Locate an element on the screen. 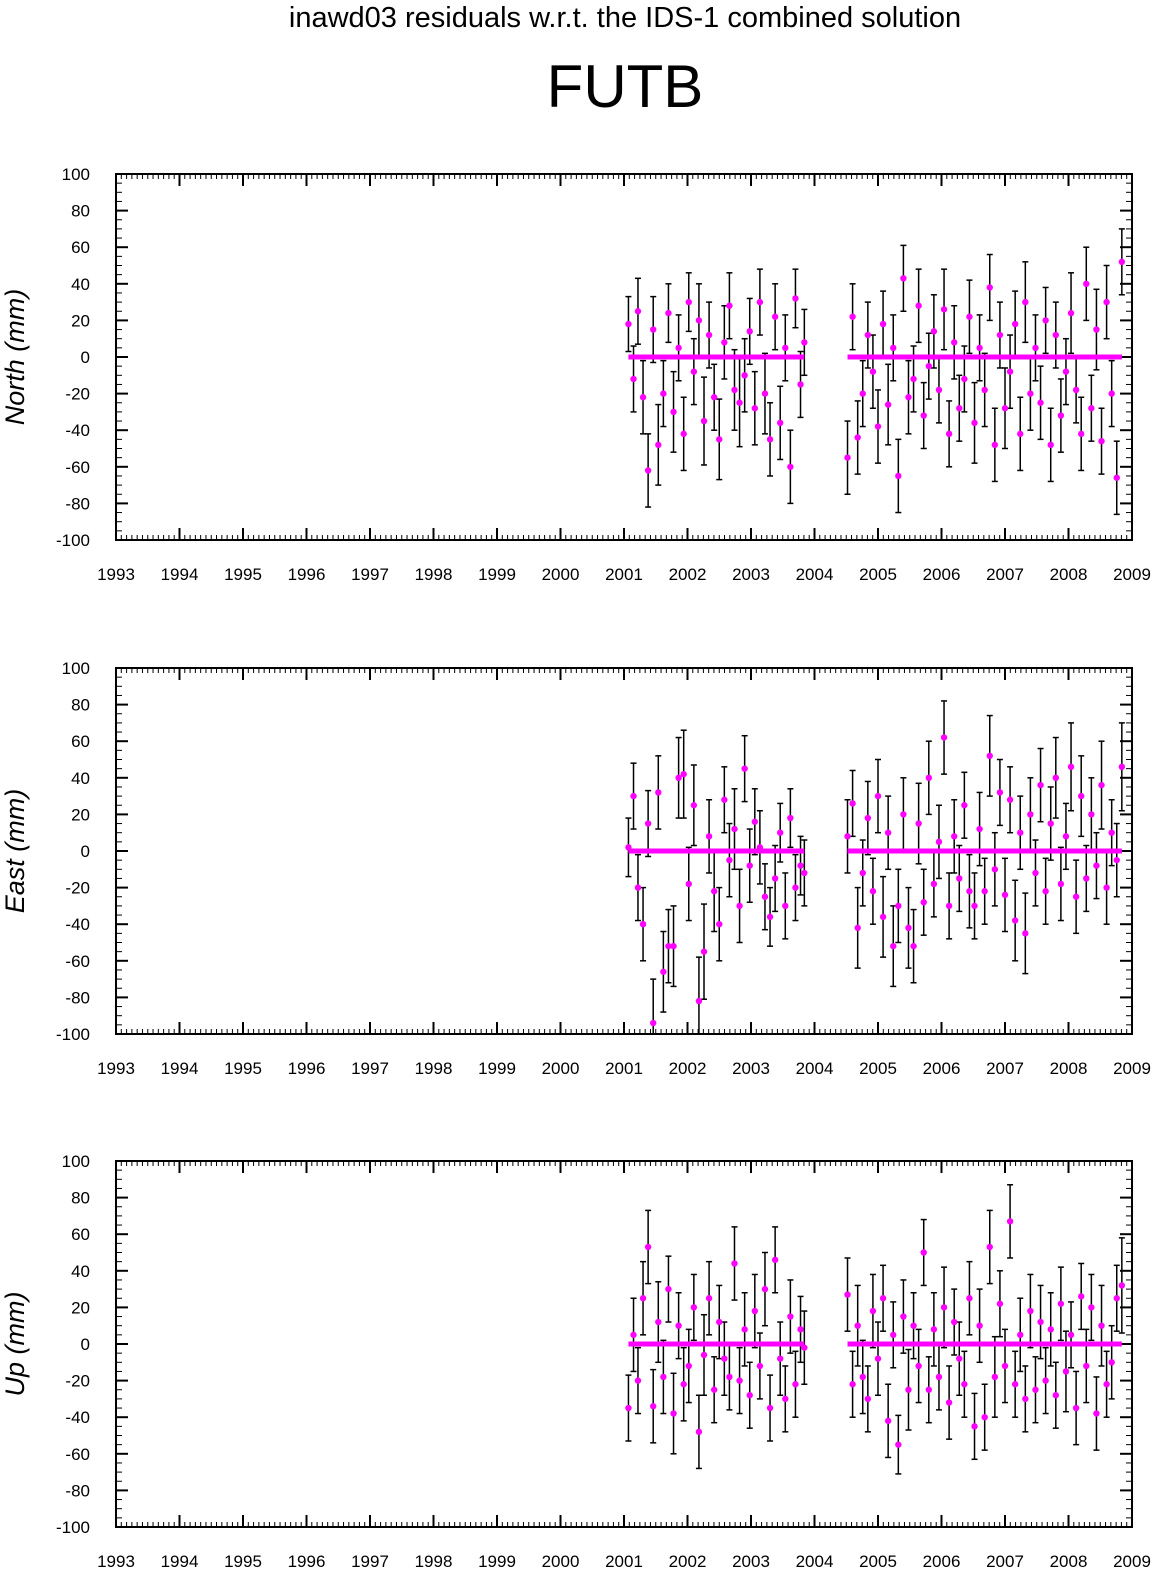 This screenshot has height=1575, width=1160. y-tick-label: 100 is located at coordinates (76, 668).